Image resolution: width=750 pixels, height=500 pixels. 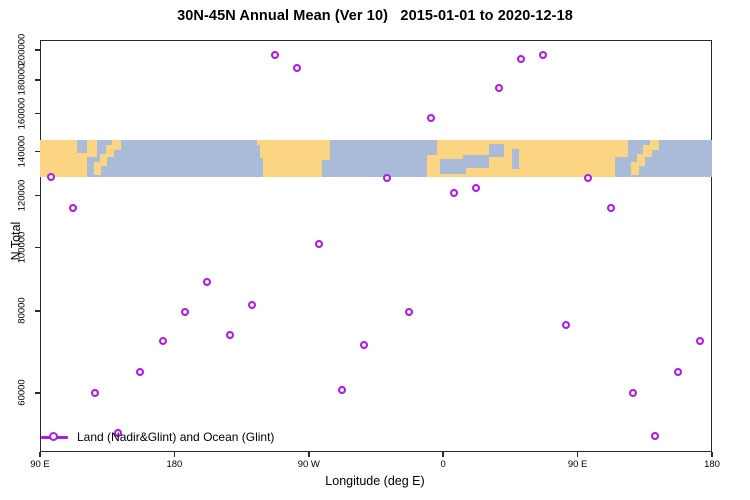 I want to click on y-axis-tick-label: 140000, so click(x=22, y=151).